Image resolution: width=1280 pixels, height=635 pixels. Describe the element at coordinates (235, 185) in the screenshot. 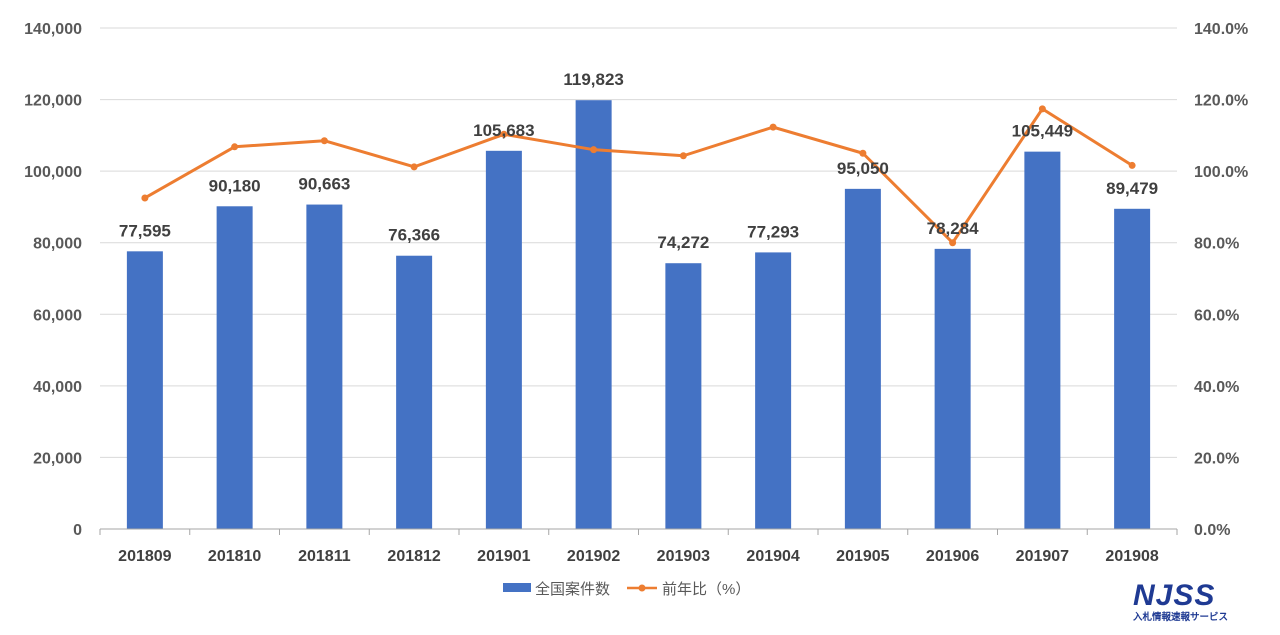

I see `bar-value-label: 90,180` at that location.